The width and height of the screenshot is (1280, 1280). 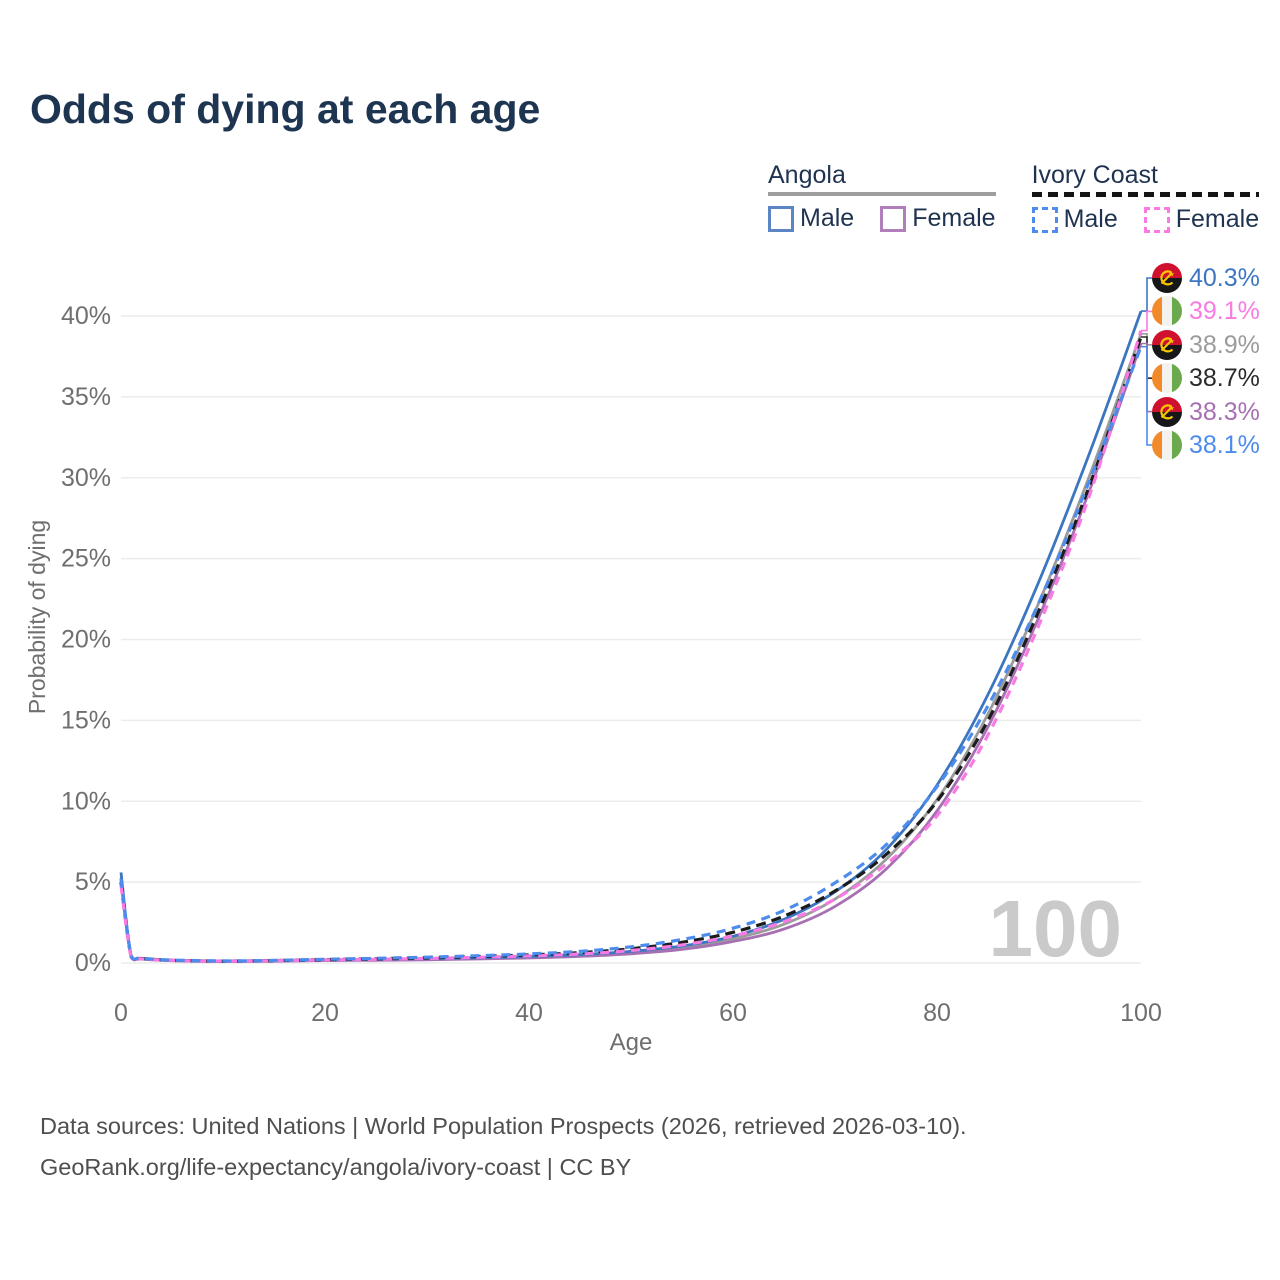 I want to click on end-label-value: 39.1%, so click(x=1224, y=311).